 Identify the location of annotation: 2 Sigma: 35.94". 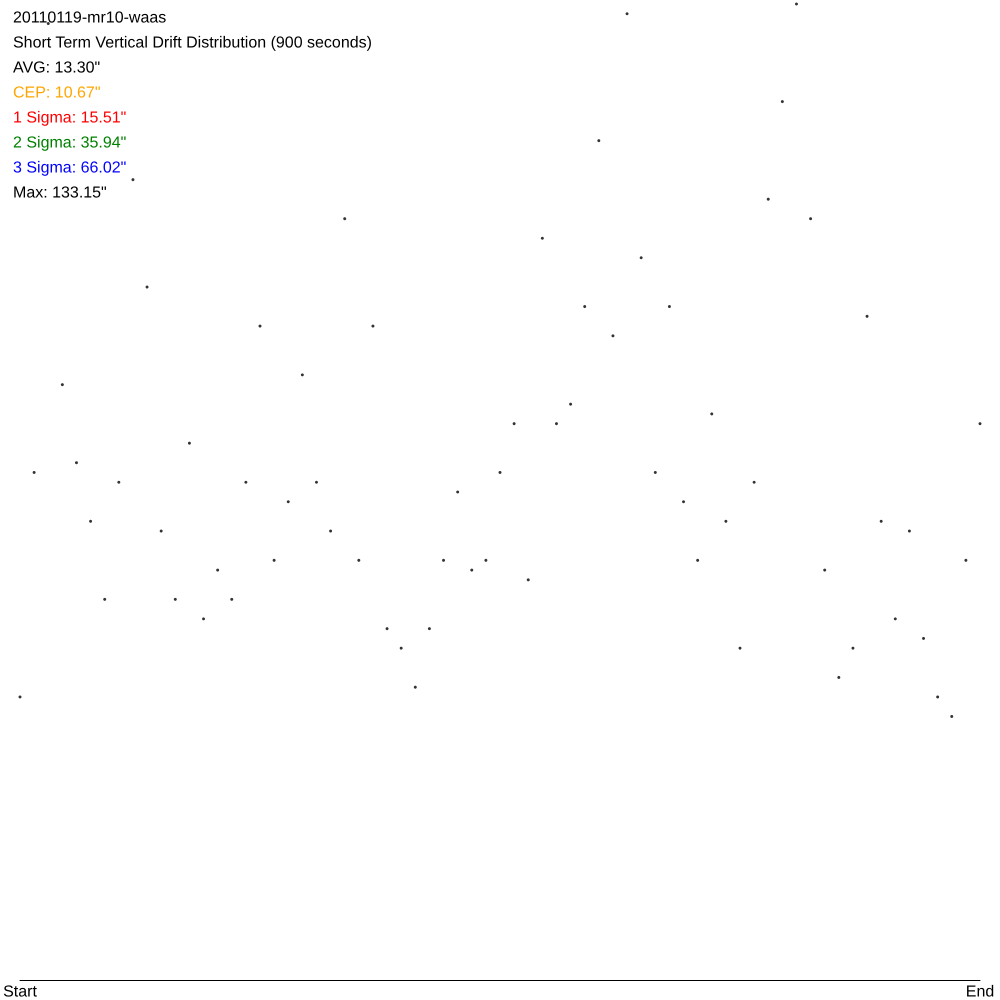
(69, 143).